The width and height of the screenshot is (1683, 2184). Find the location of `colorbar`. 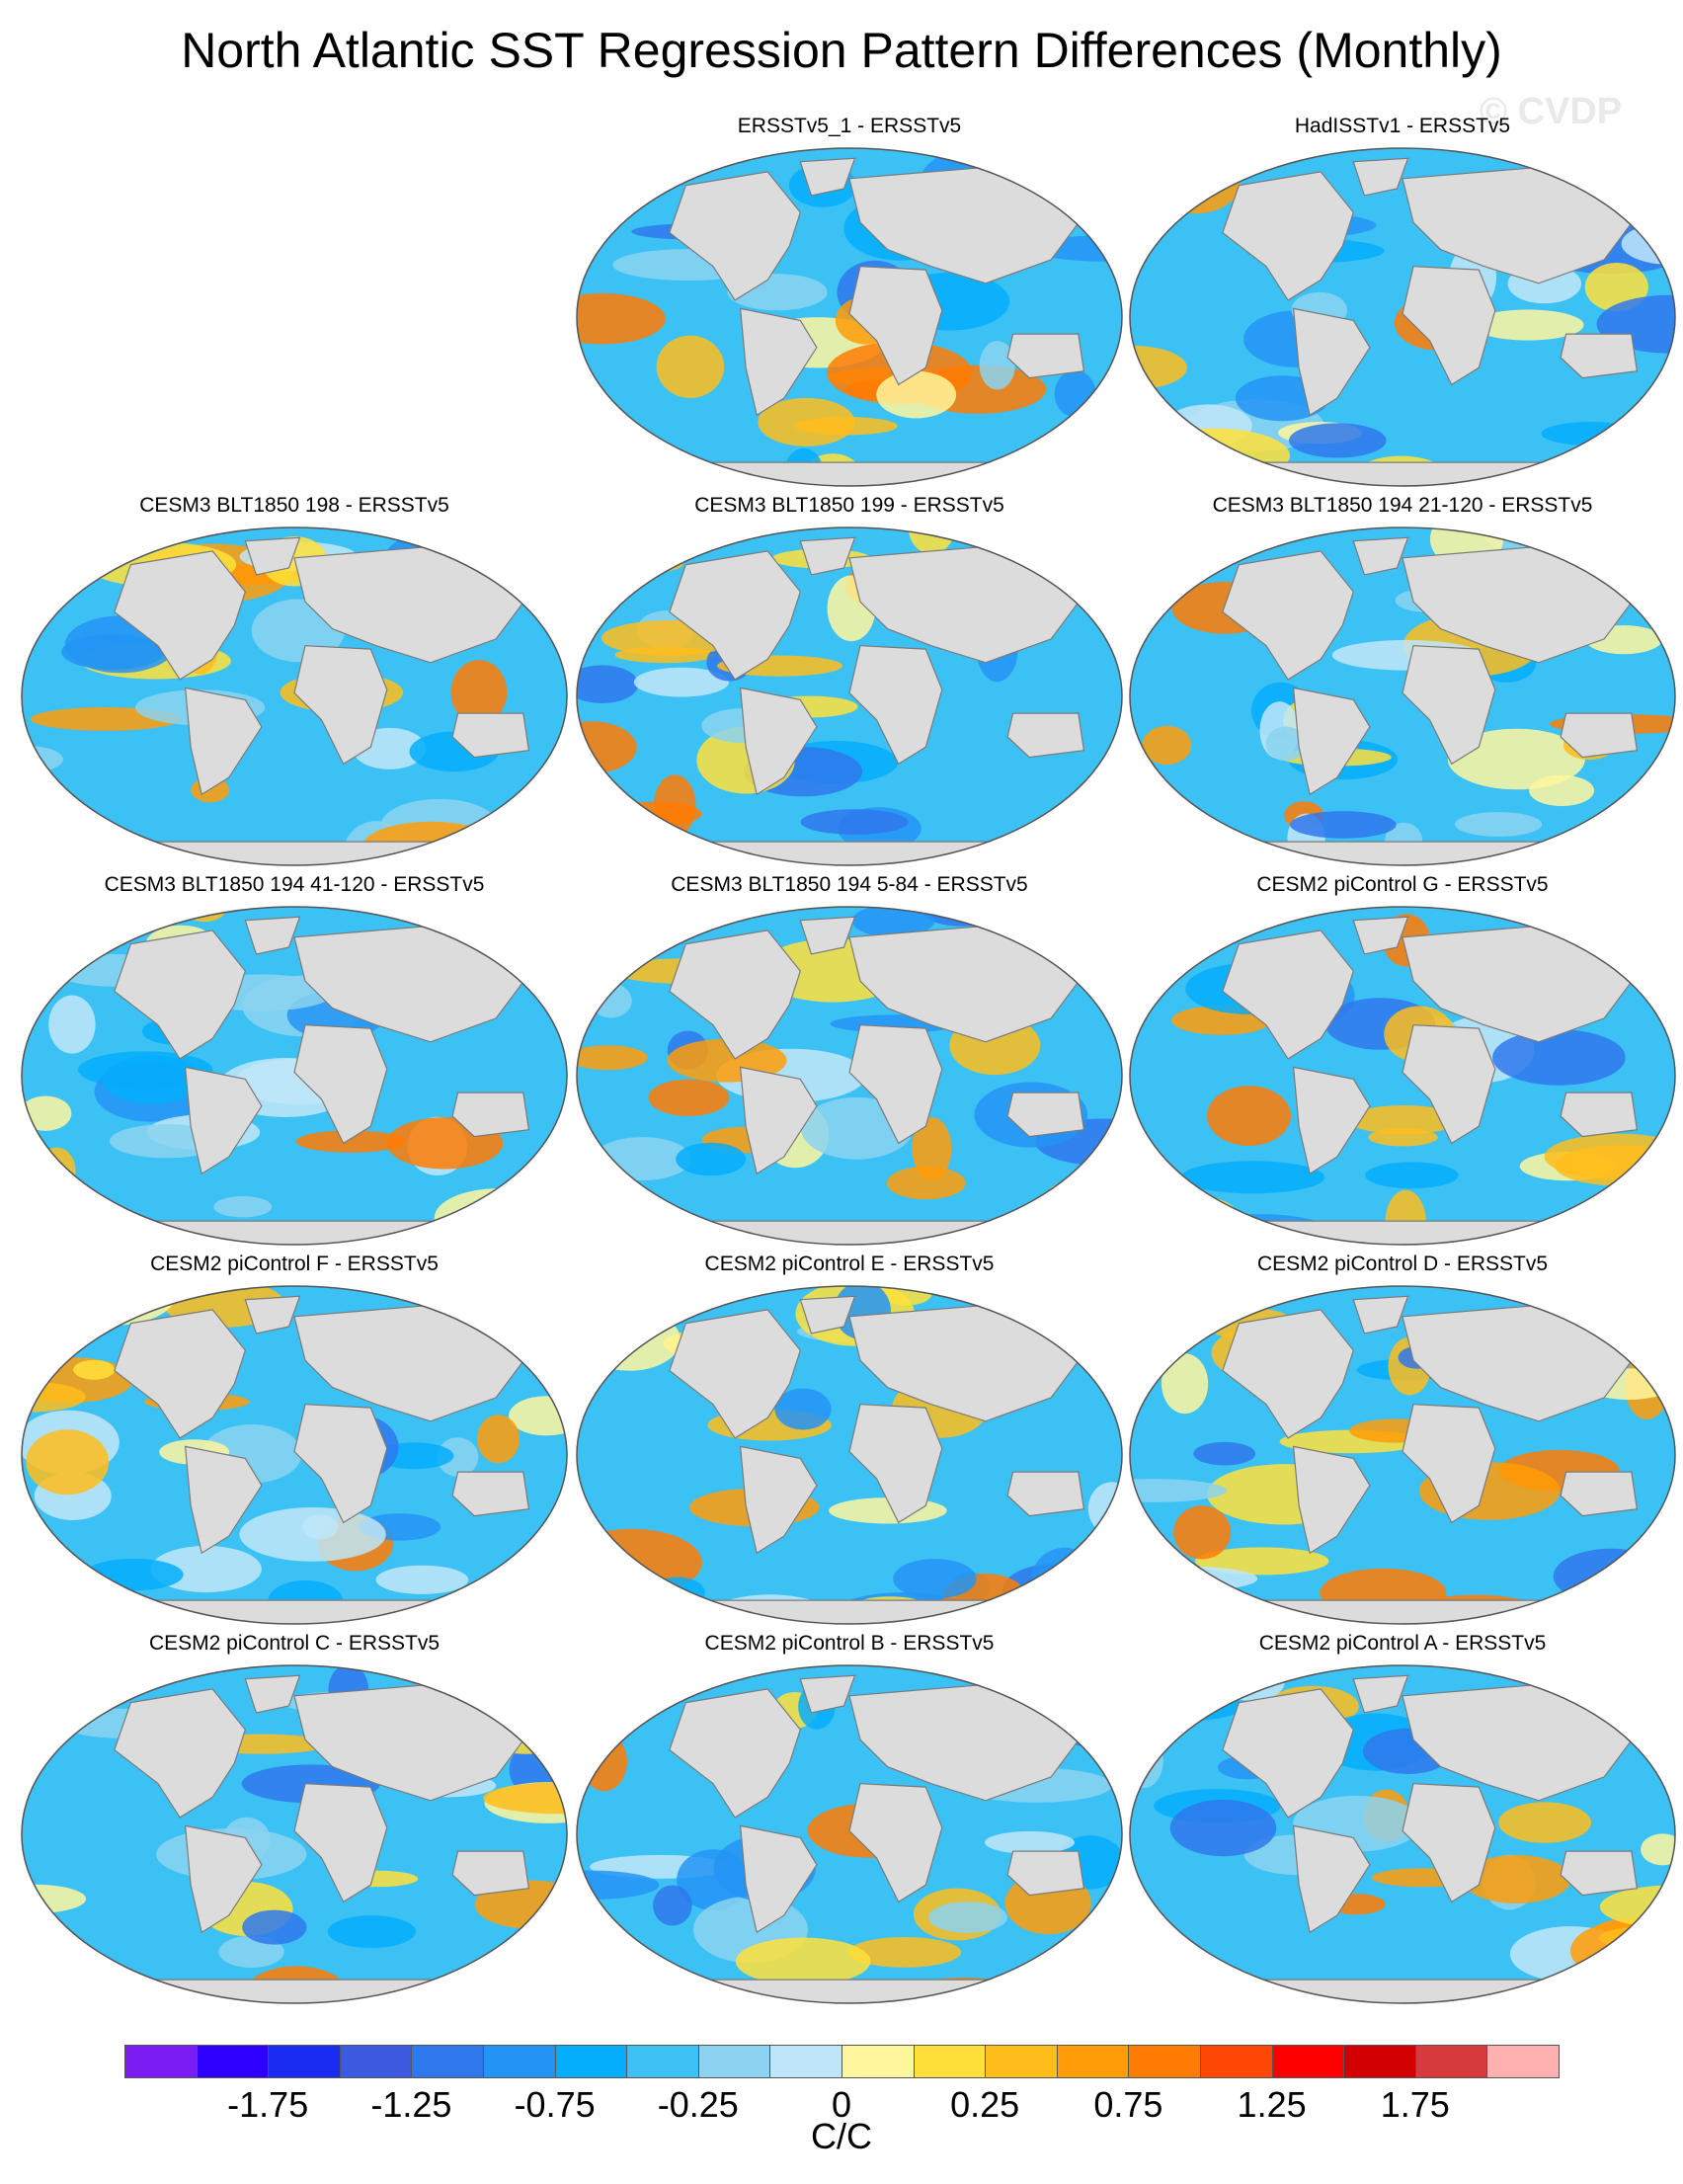

colorbar is located at coordinates (842, 2062).